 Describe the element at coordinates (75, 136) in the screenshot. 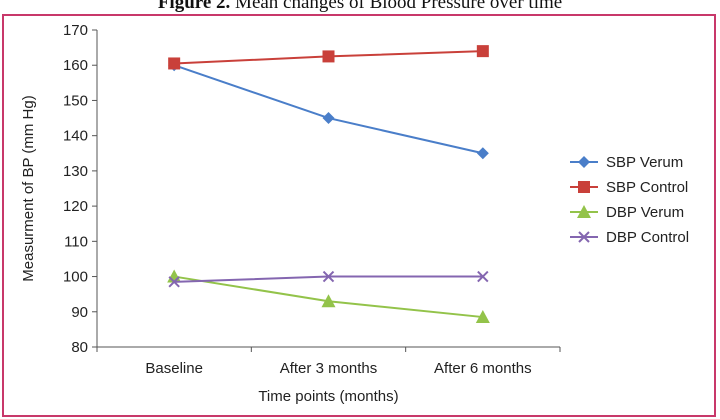

I see `y-tick-label: 140` at that location.